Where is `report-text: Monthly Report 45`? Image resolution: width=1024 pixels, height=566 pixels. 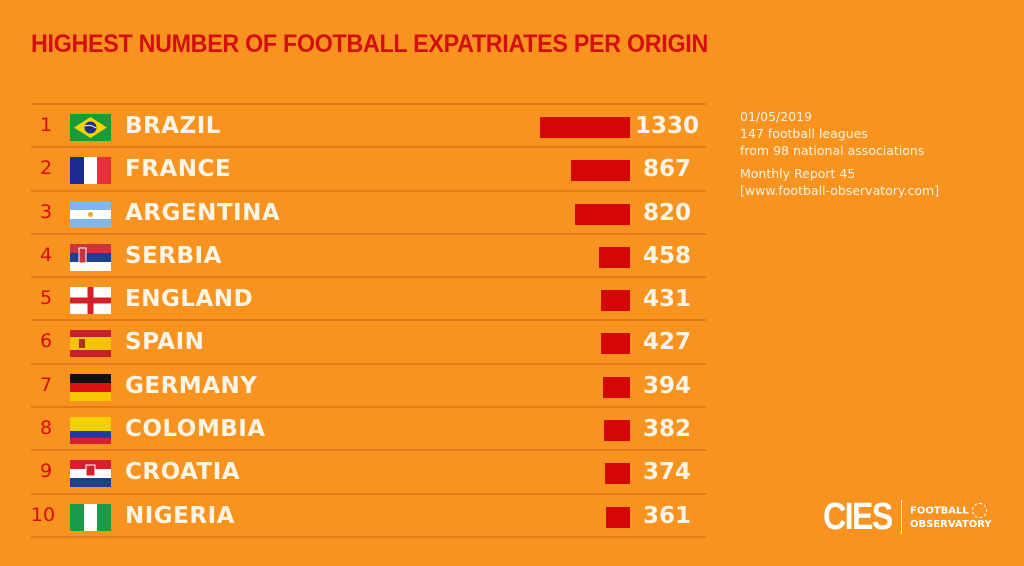 report-text: Monthly Report 45 is located at coordinates (798, 173).